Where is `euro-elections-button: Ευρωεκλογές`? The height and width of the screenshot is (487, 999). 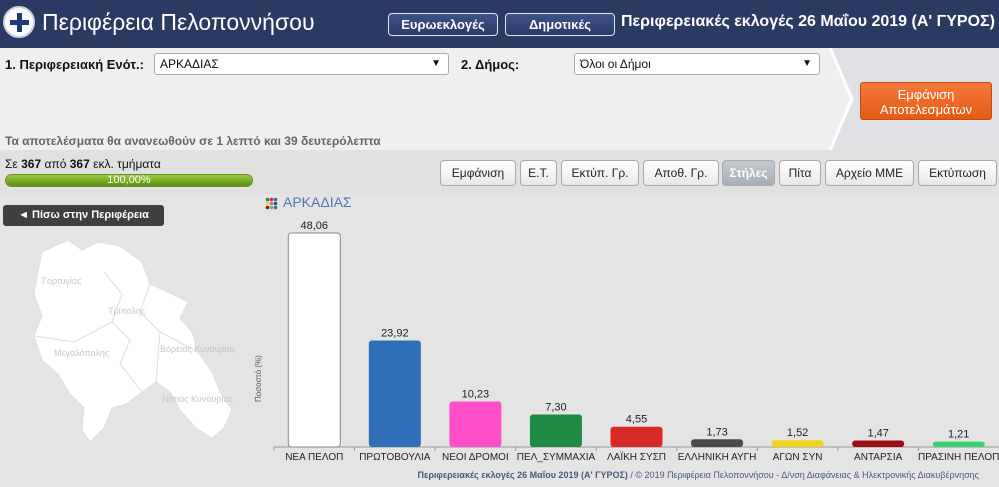
euro-elections-button: Ευρωεκλογές is located at coordinates (443, 24).